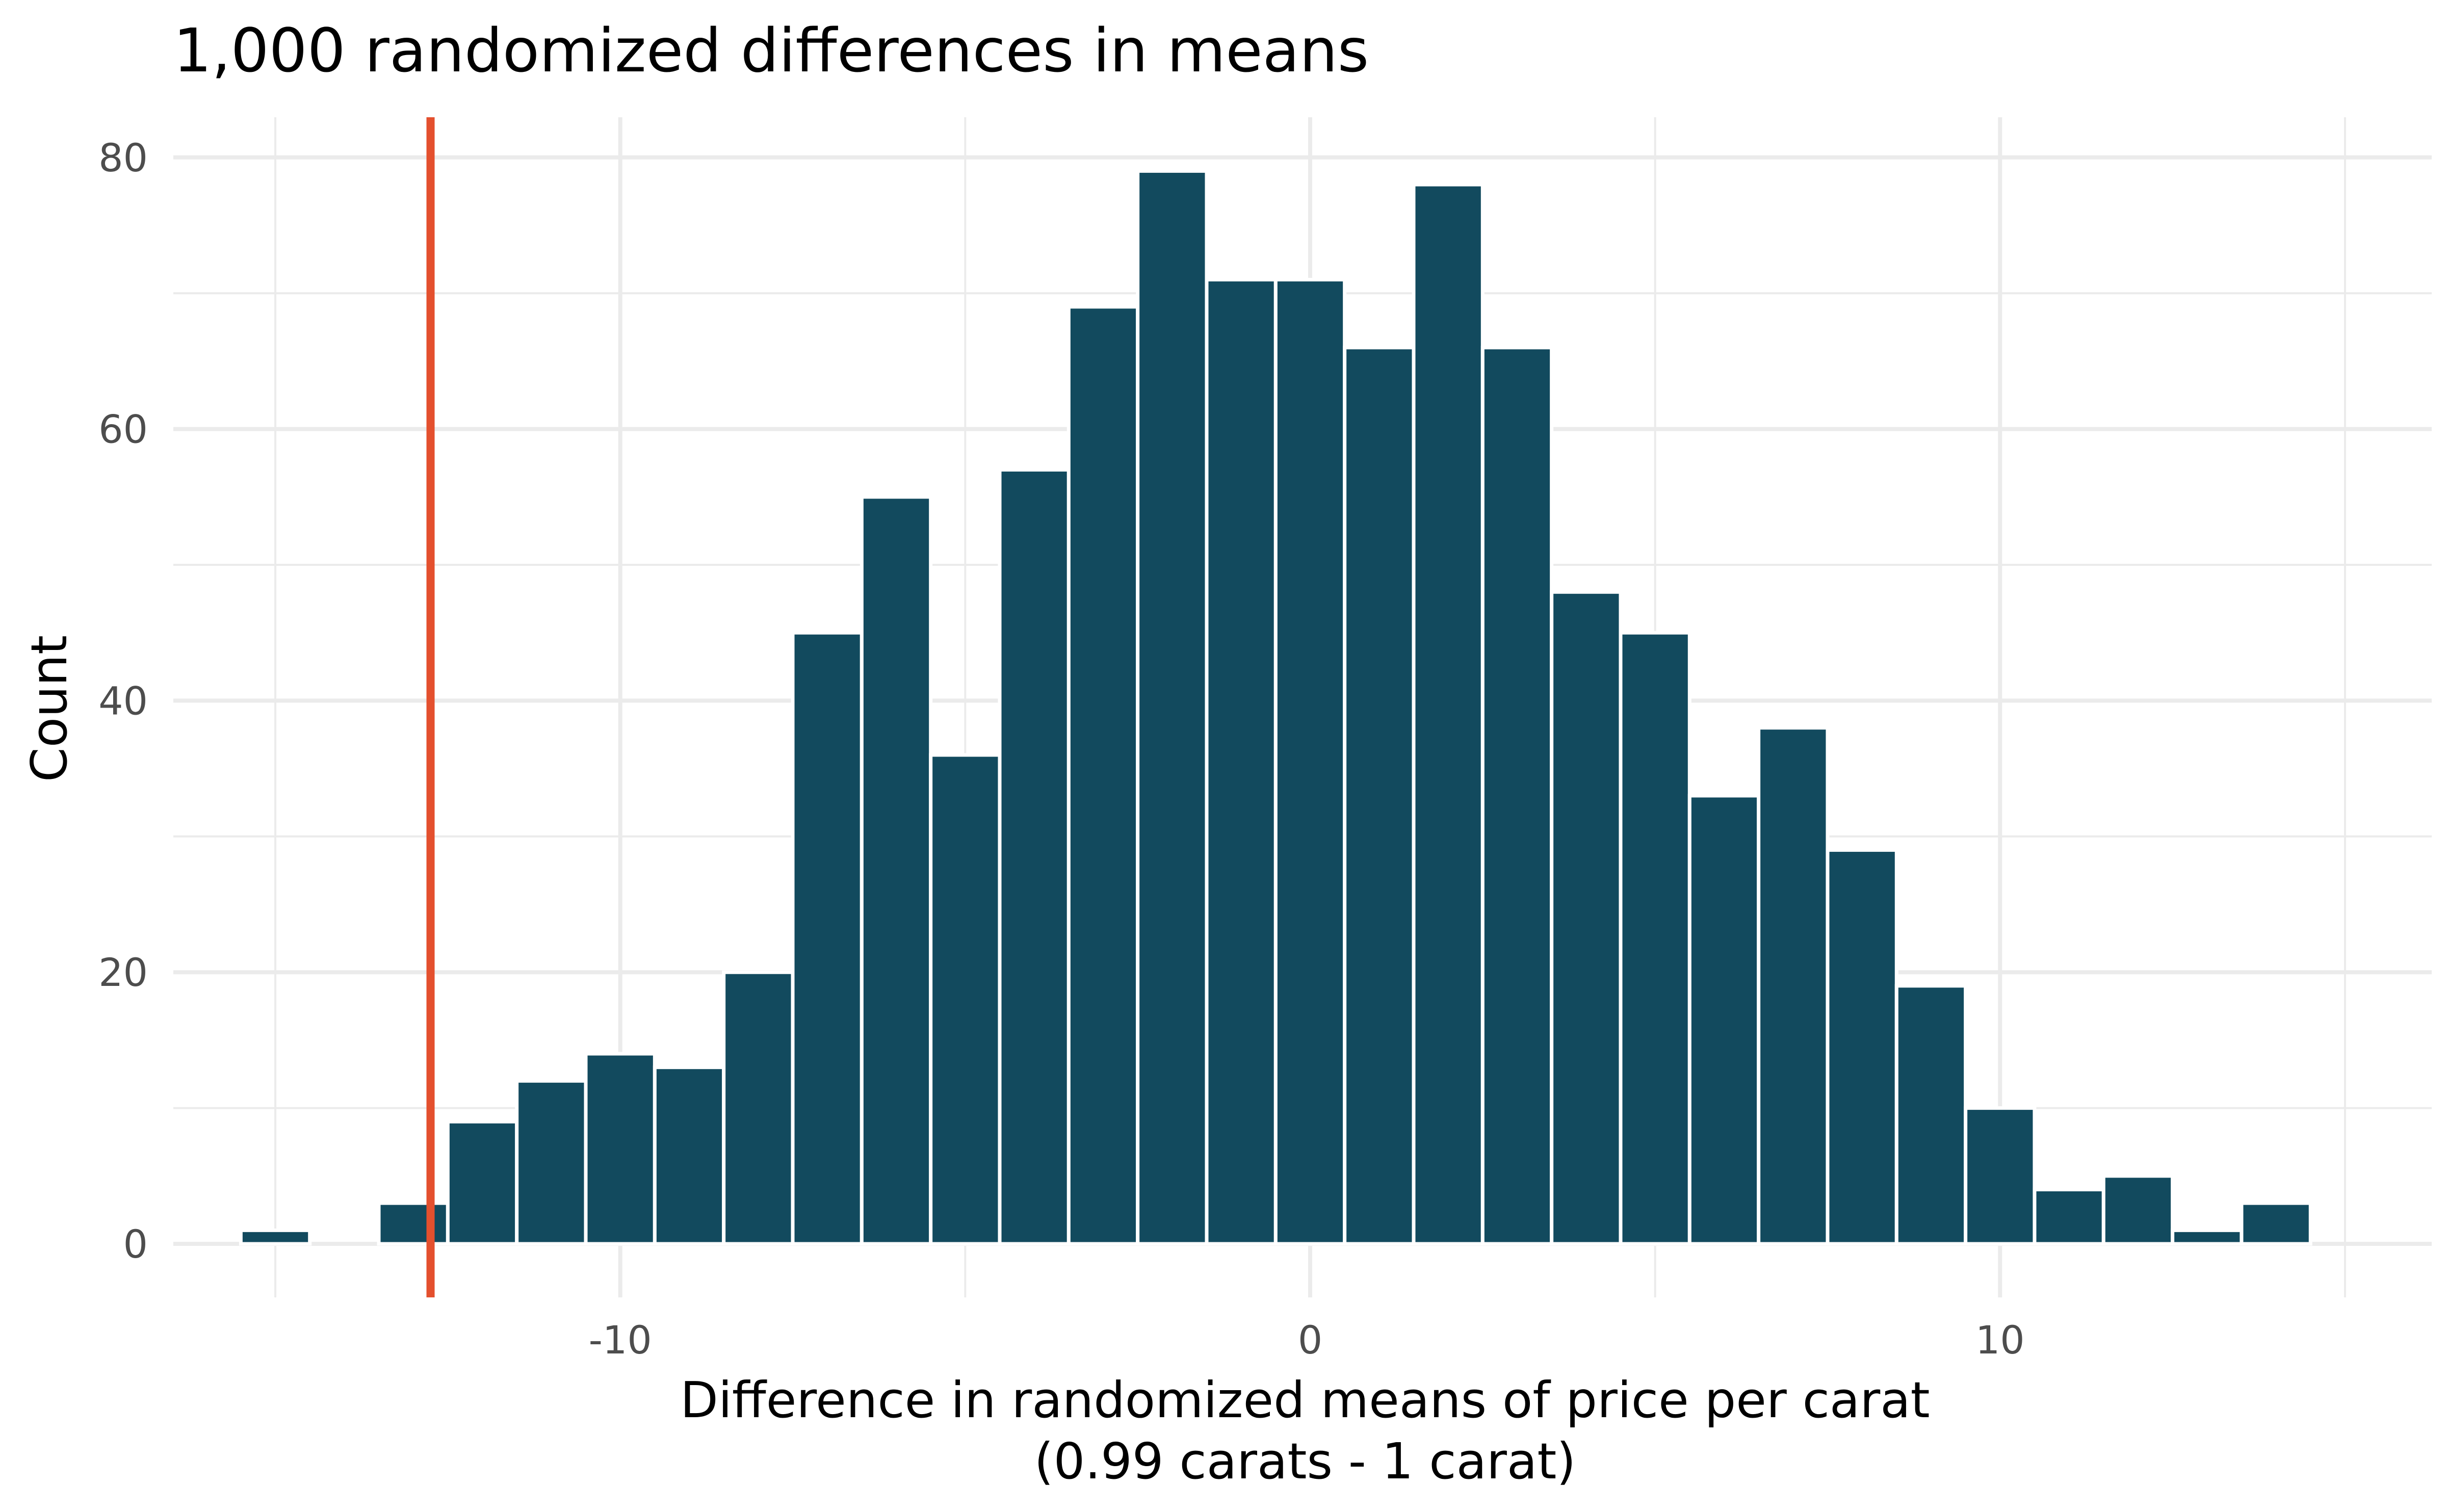 The width and height of the screenshot is (2447, 1512). What do you see at coordinates (135, 1244) in the screenshot?
I see `y-tick-label: 0` at bounding box center [135, 1244].